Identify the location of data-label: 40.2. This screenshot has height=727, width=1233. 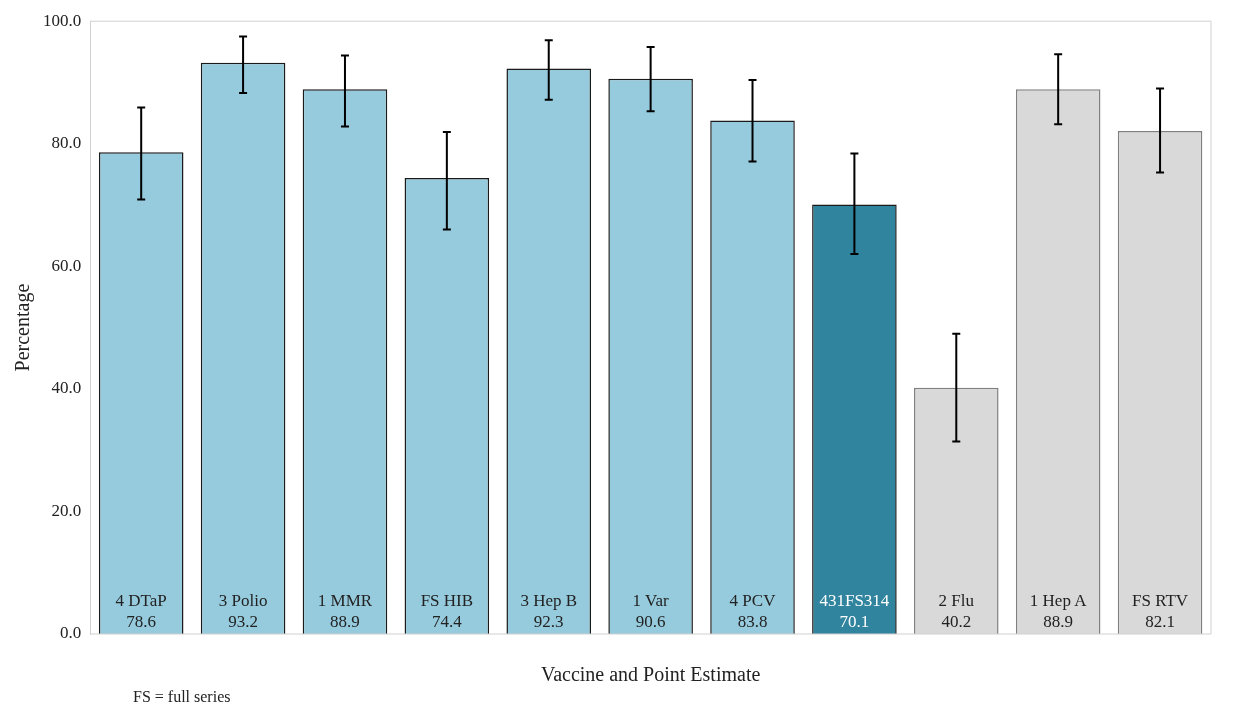
(956, 621).